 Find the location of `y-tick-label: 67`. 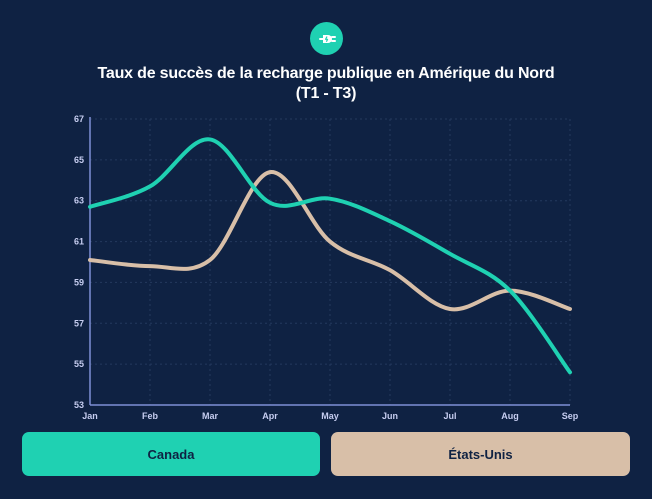

y-tick-label: 67 is located at coordinates (79, 119).